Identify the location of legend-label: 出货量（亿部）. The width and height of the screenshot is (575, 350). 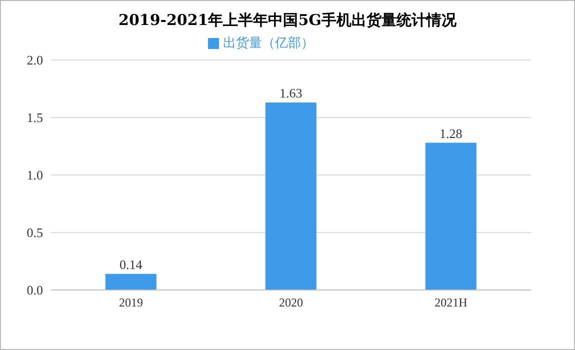
(268, 43).